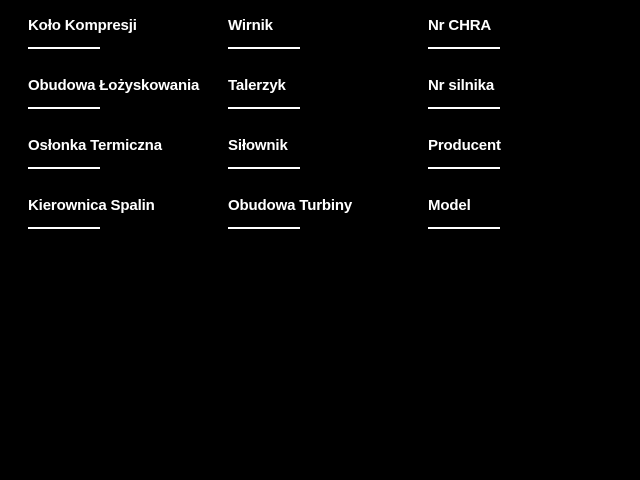 The width and height of the screenshot is (640, 480). Describe the element at coordinates (461, 85) in the screenshot. I see `field-label: Nr silnika` at that location.